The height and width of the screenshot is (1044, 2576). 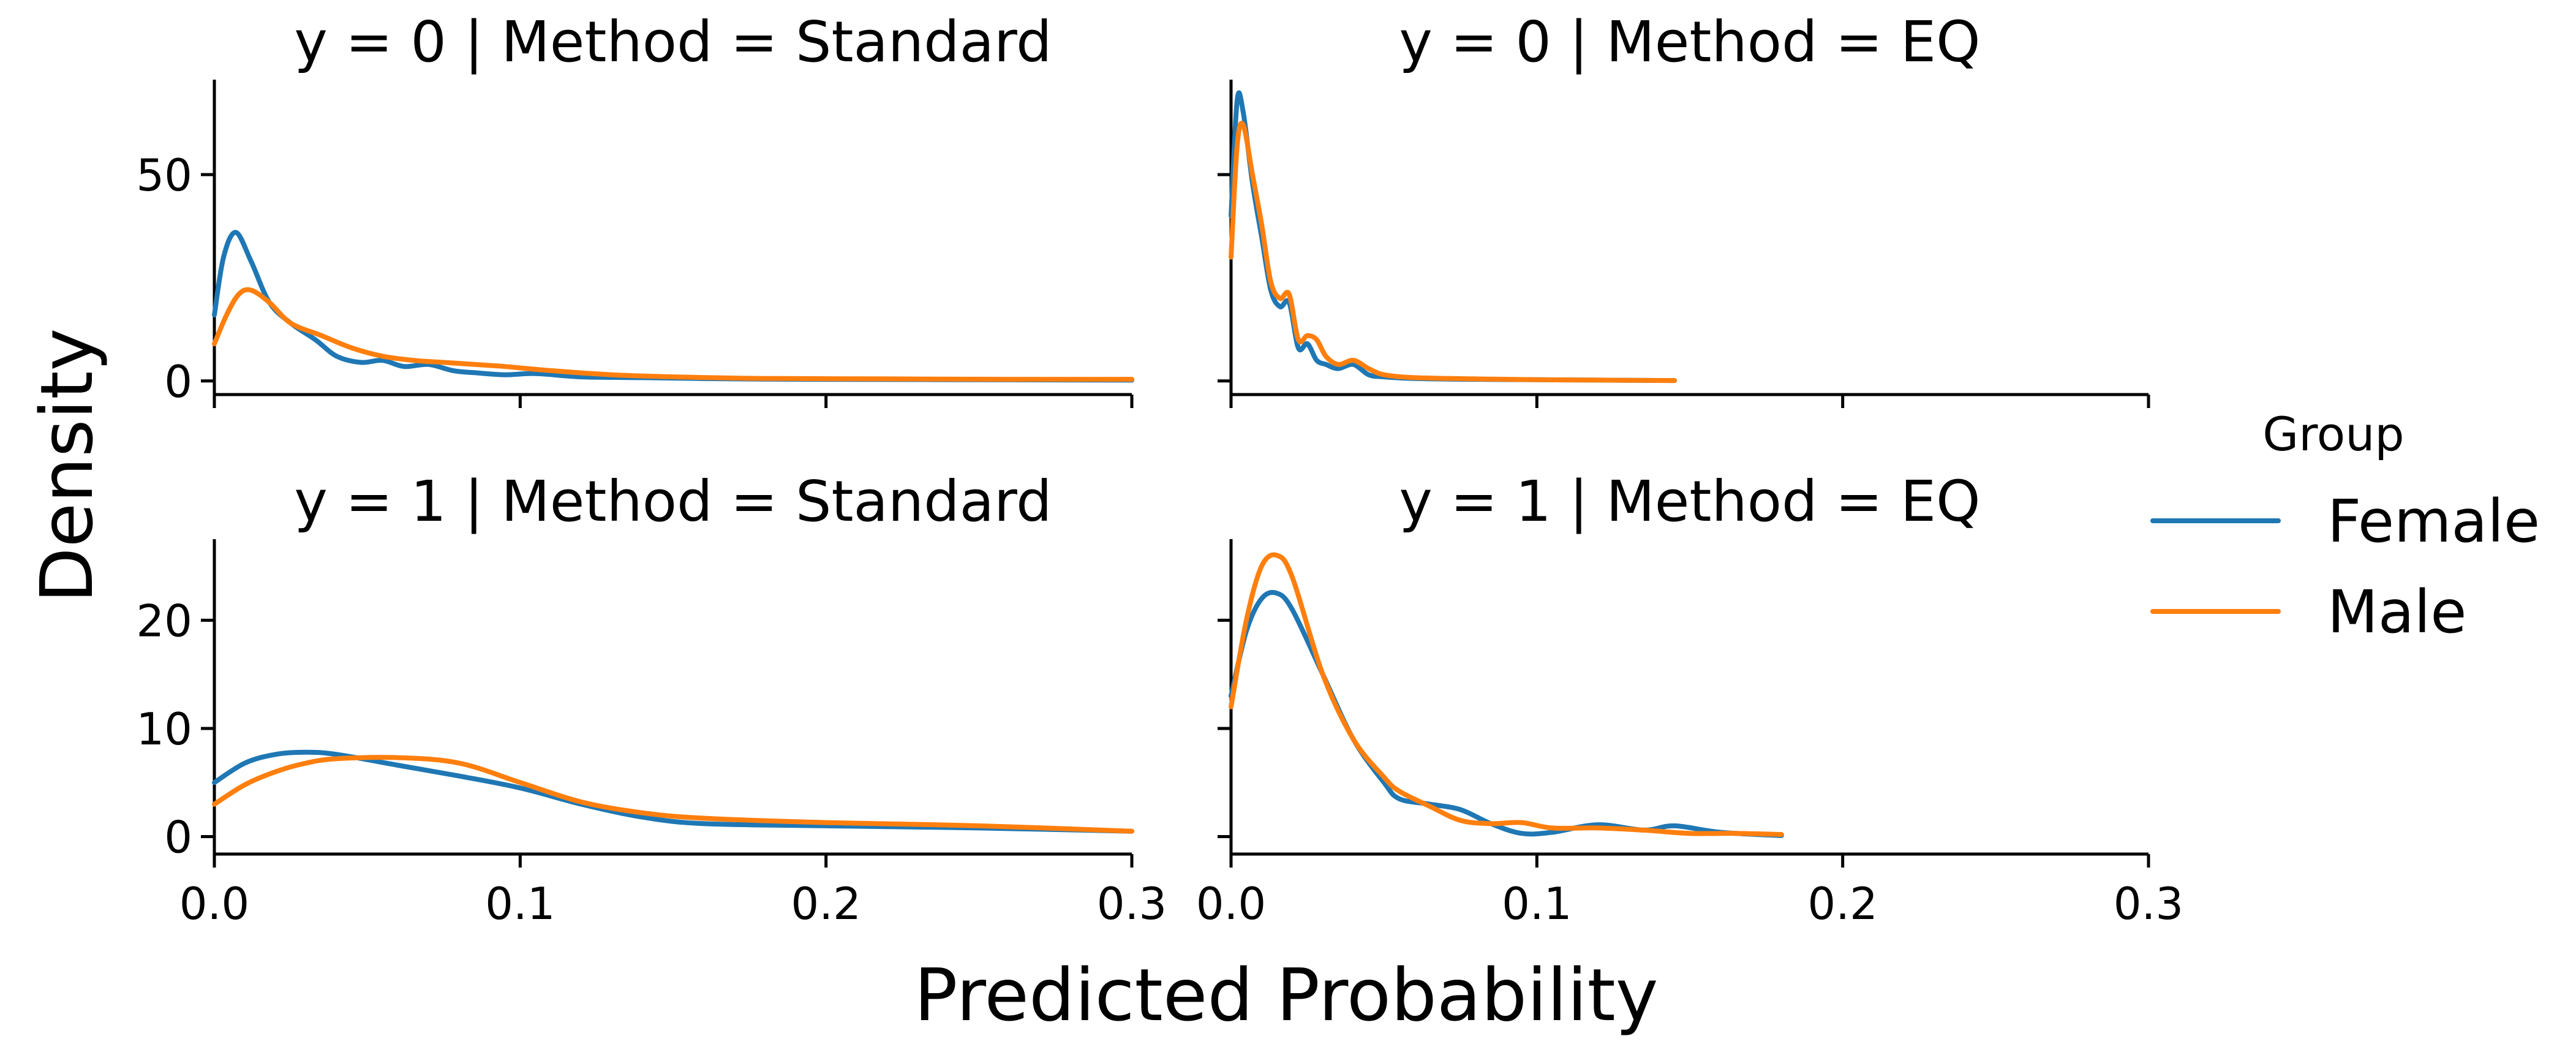 I want to click on y-tick-label-2-1: 10, so click(x=164, y=729).